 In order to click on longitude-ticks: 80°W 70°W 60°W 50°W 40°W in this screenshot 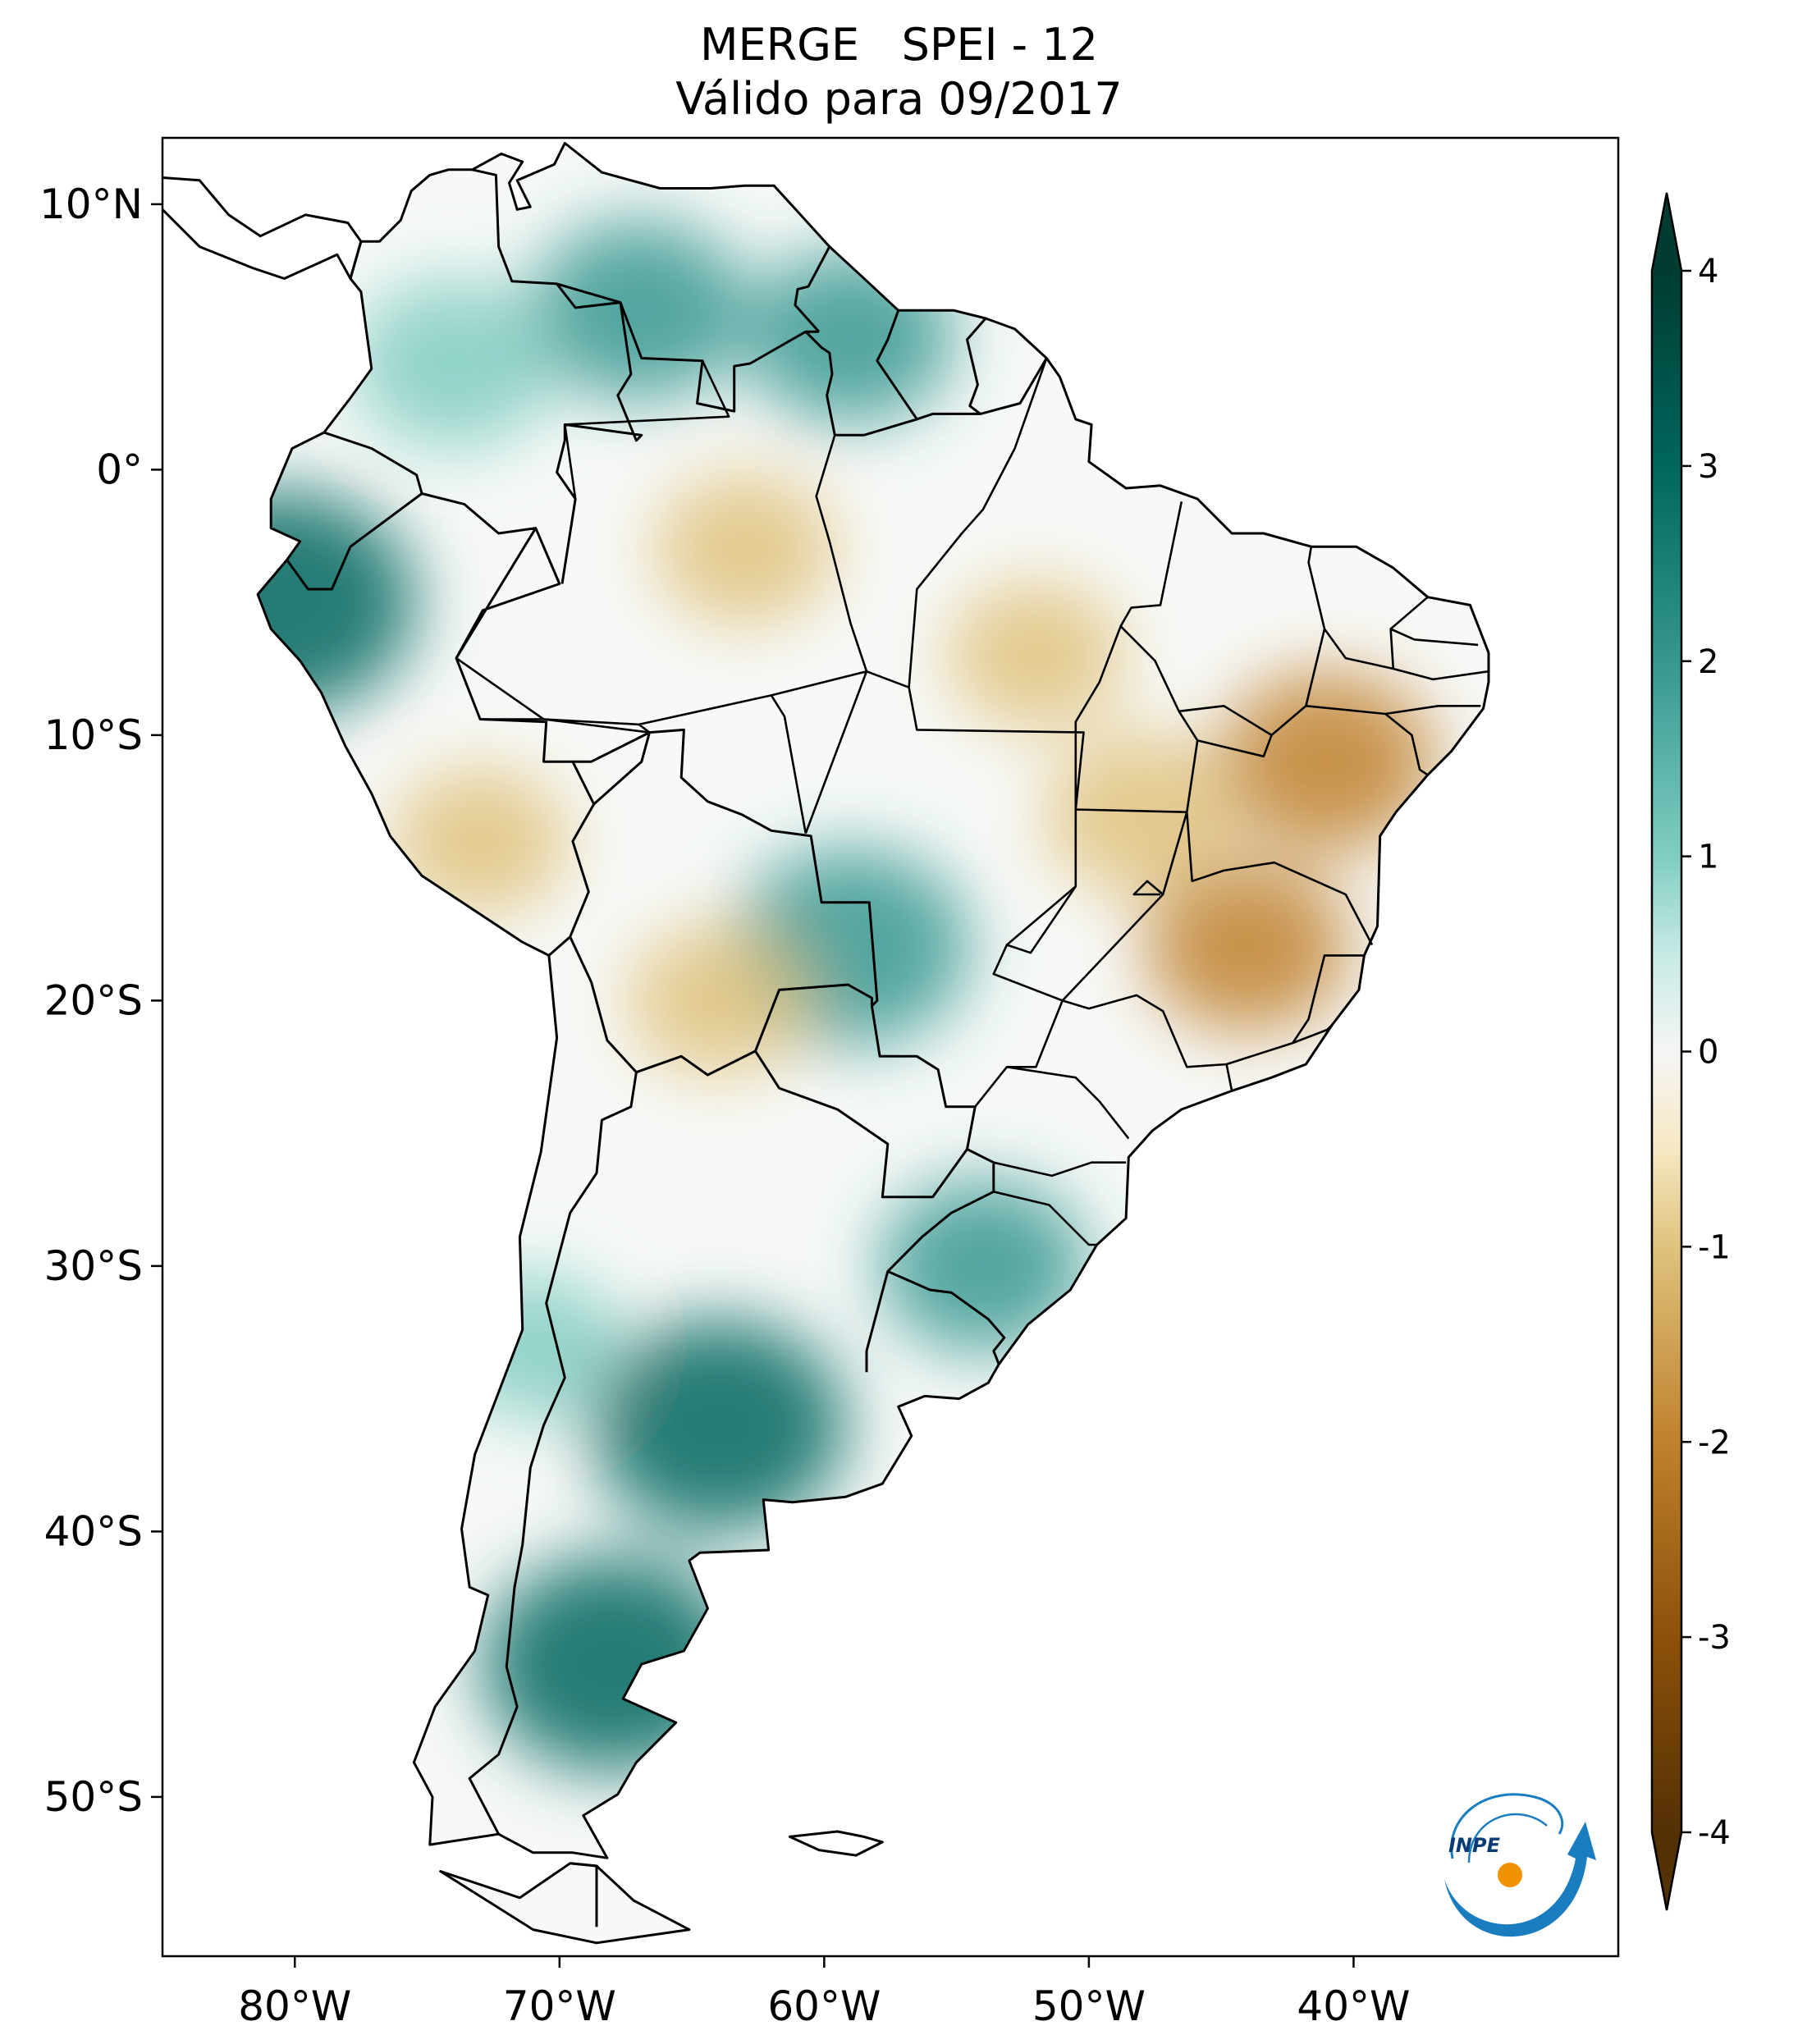, I will do `click(824, 1993)`.